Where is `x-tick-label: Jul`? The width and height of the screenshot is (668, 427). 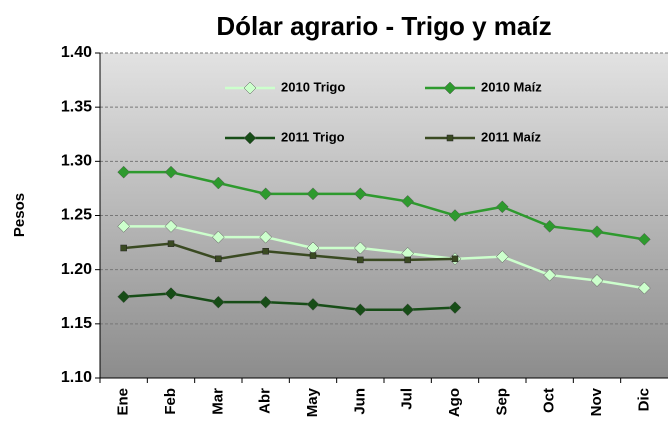
x-tick-label: Jul is located at coordinates (407, 399).